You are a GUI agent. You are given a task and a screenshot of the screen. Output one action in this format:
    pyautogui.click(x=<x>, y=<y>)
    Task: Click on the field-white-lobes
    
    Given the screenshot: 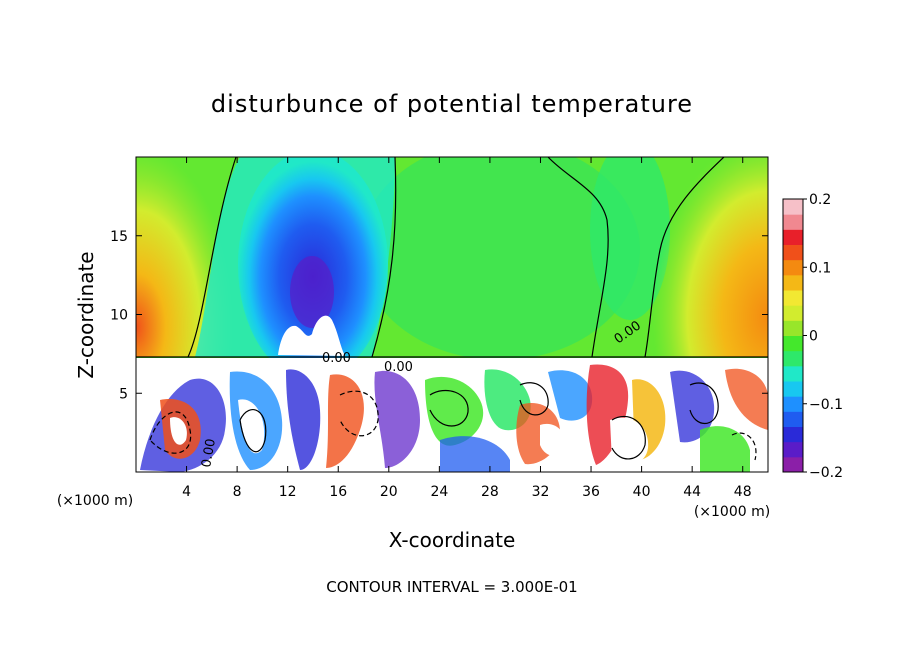 What is the action you would take?
    pyautogui.click(x=311, y=335)
    